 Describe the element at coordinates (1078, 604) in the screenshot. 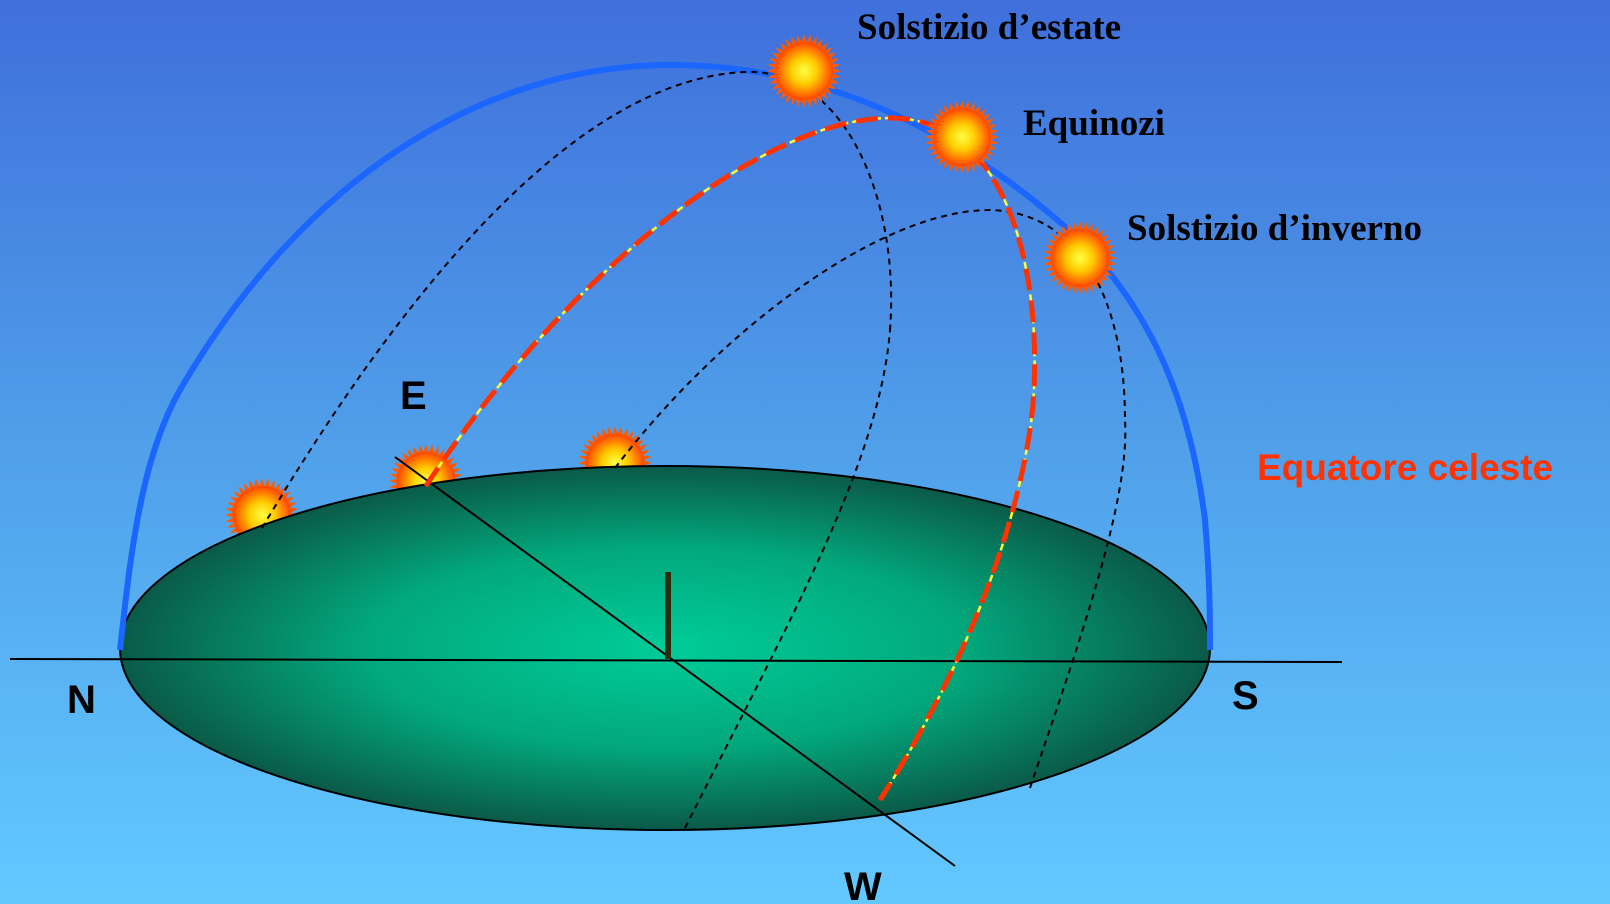

I see `winter-path-lower` at that location.